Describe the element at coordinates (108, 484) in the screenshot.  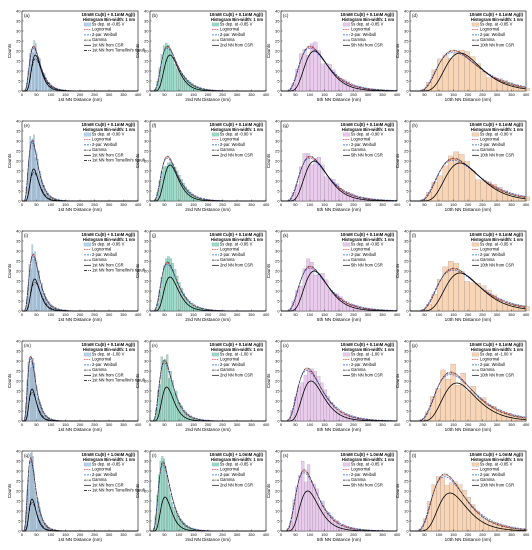
I see `legend-csr: 1st NN from CSR` at that location.